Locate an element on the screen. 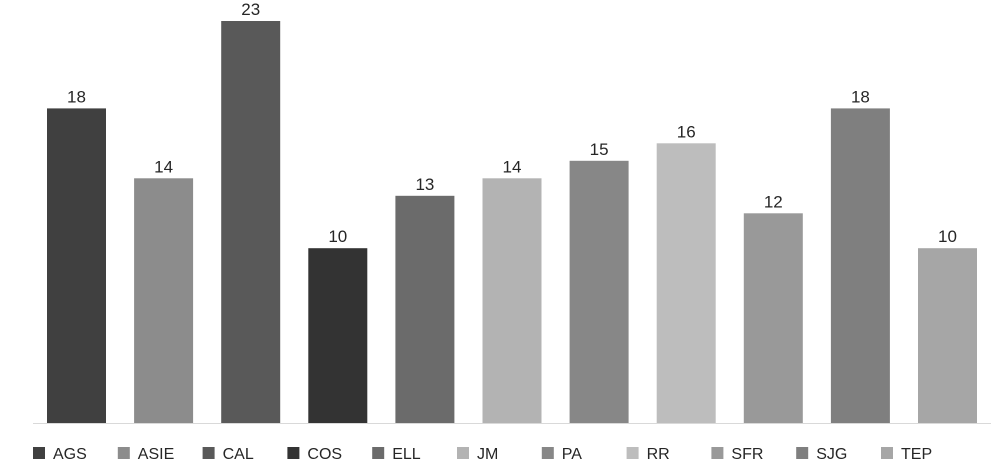 The height and width of the screenshot is (465, 995). bar-sjg is located at coordinates (860, 266).